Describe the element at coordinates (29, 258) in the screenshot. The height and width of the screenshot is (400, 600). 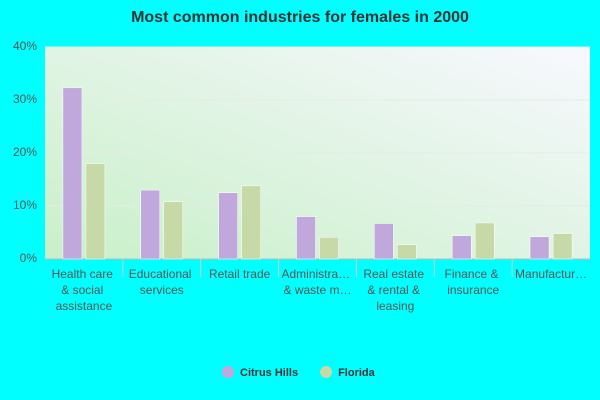
I see `y-tick-label: 0%` at that location.